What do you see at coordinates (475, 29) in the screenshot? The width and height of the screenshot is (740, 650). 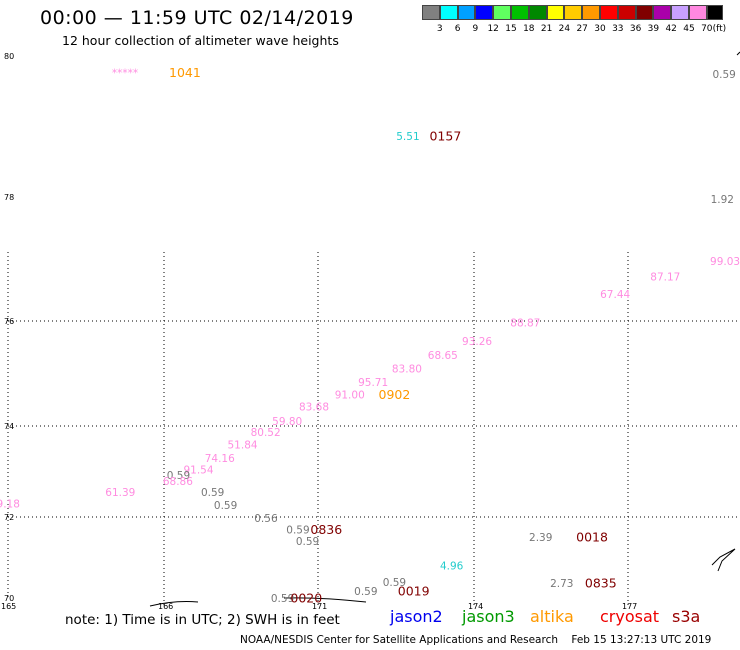 I see `legend-tick-label: 9` at bounding box center [475, 29].